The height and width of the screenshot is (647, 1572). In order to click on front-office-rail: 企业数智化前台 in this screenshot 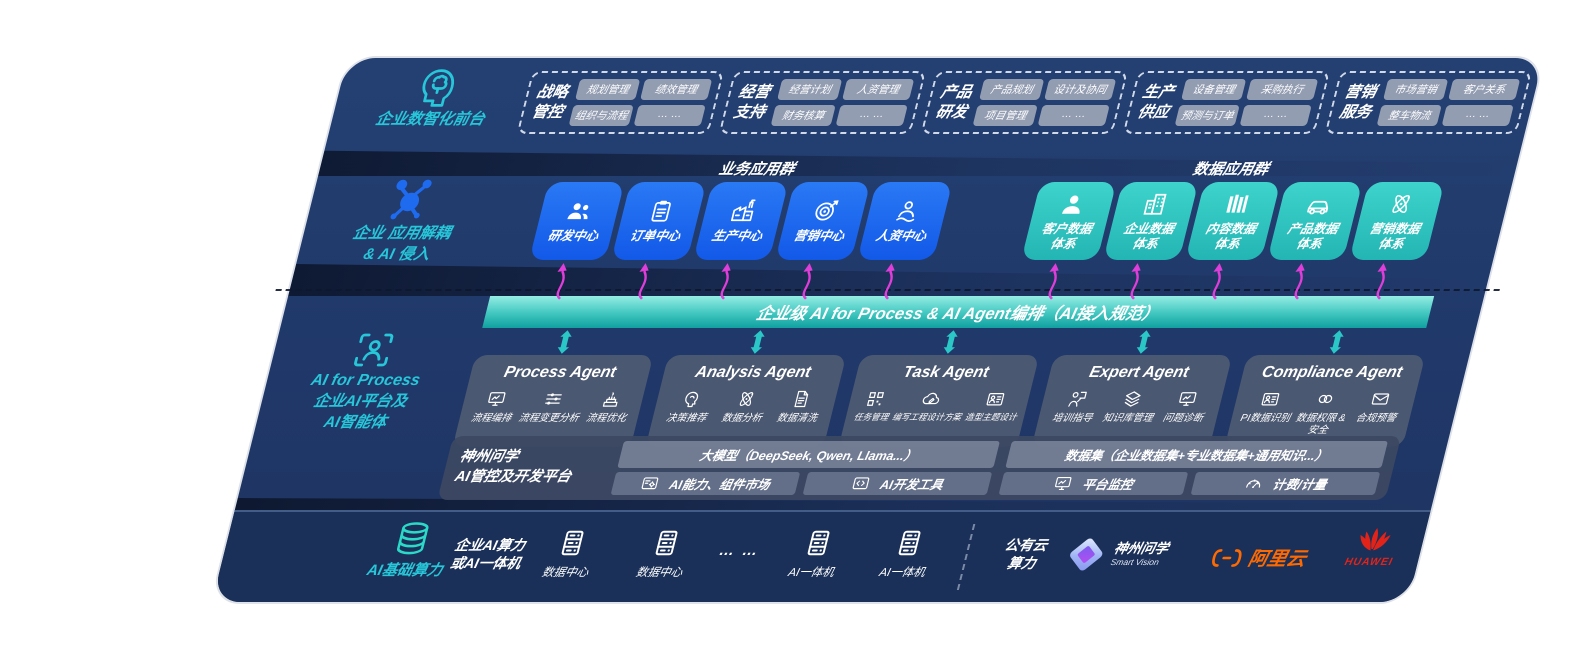, I will do `click(435, 98)`.